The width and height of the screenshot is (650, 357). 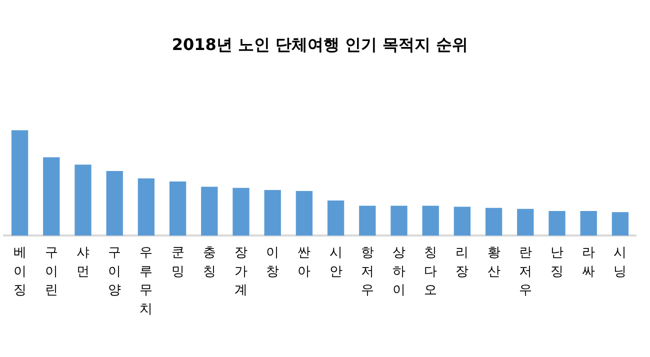 I want to click on x-tick-label: 충칭, so click(x=209, y=262).